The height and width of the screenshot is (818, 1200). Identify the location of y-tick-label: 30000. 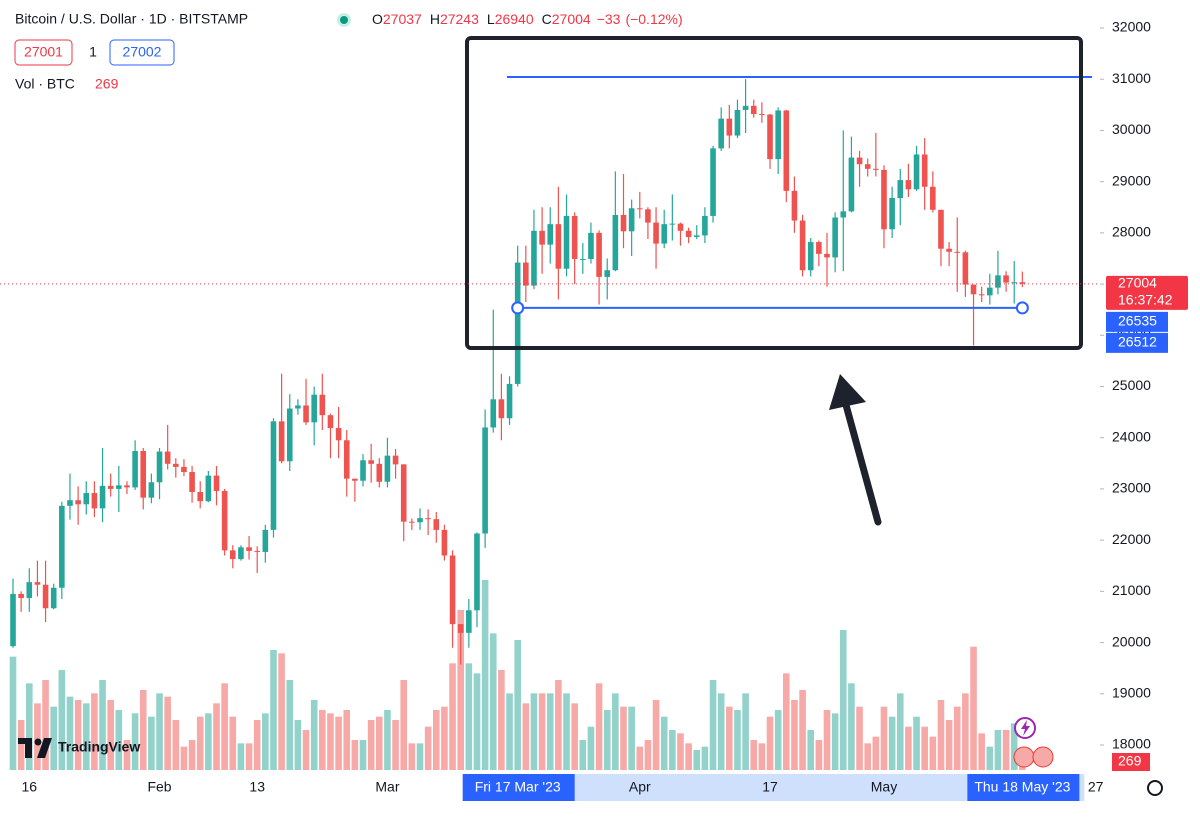
(1131, 129).